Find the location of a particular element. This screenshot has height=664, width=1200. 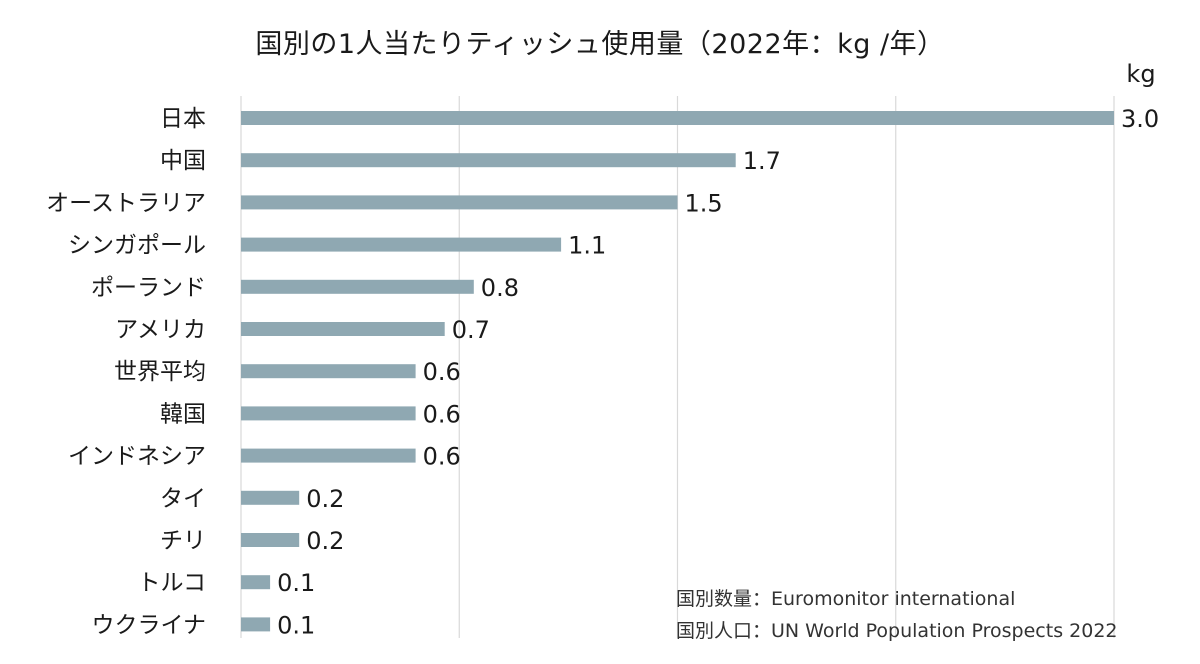

unit-label: kg is located at coordinates (1140, 74).